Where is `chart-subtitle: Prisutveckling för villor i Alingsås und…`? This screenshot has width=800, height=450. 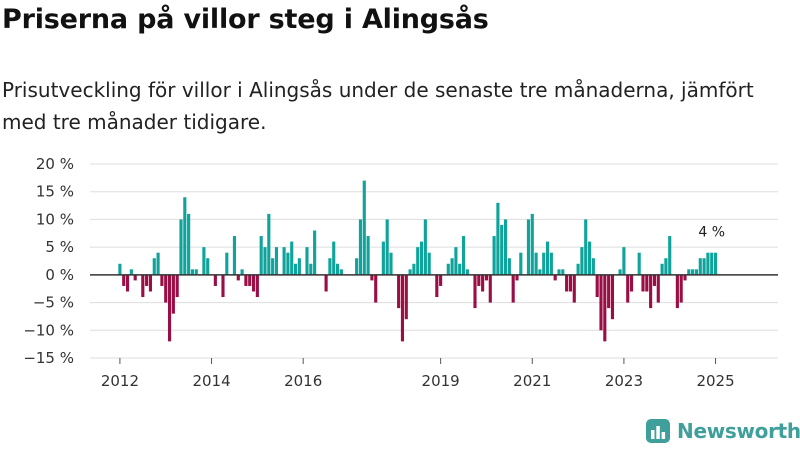
chart-subtitle: Prisutveckling för villor i Alingsås und… is located at coordinates (378, 106).